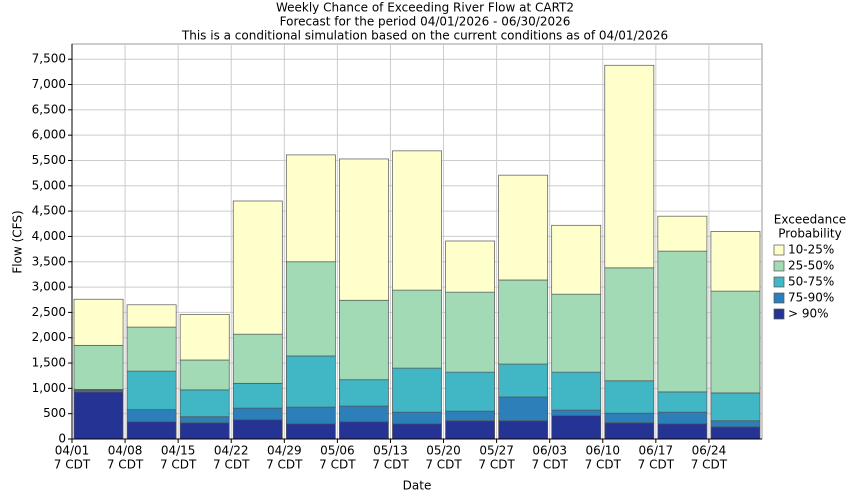 This screenshot has width=850, height=500. I want to click on legend-label: 50-75%, so click(811, 282).